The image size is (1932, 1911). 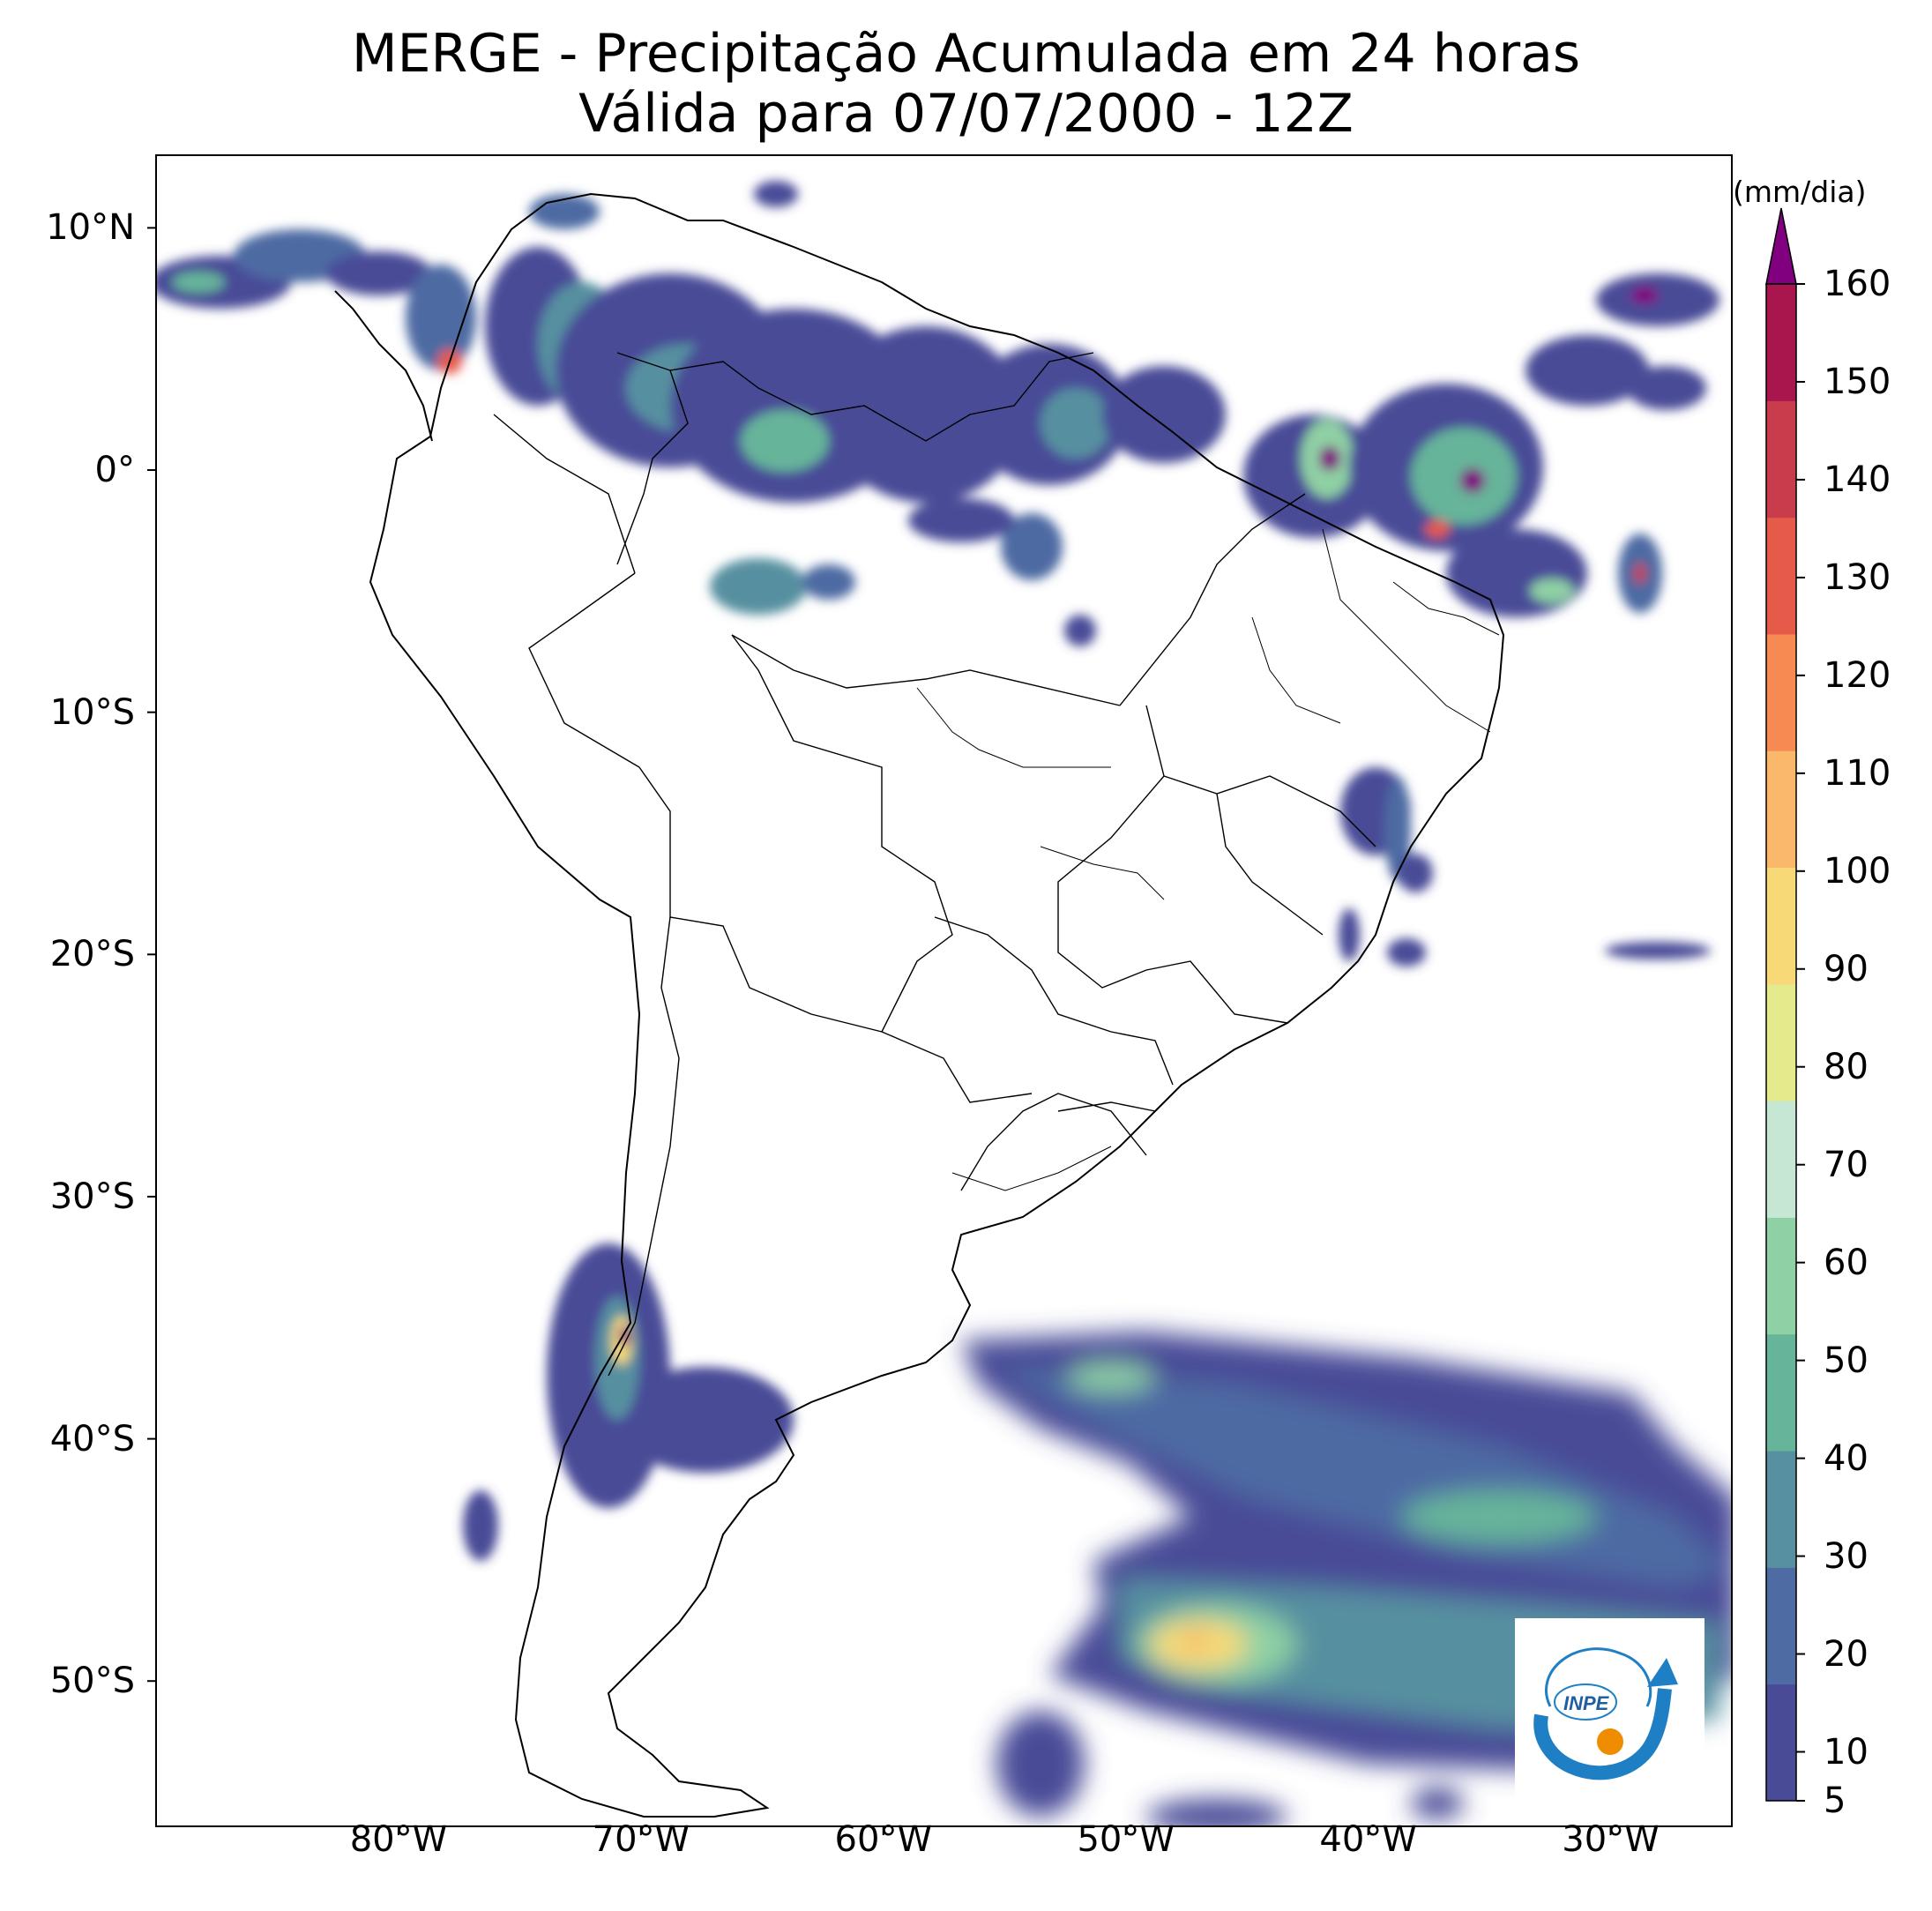 I want to click on colorbar-tick-label: 30, so click(x=1846, y=1556).